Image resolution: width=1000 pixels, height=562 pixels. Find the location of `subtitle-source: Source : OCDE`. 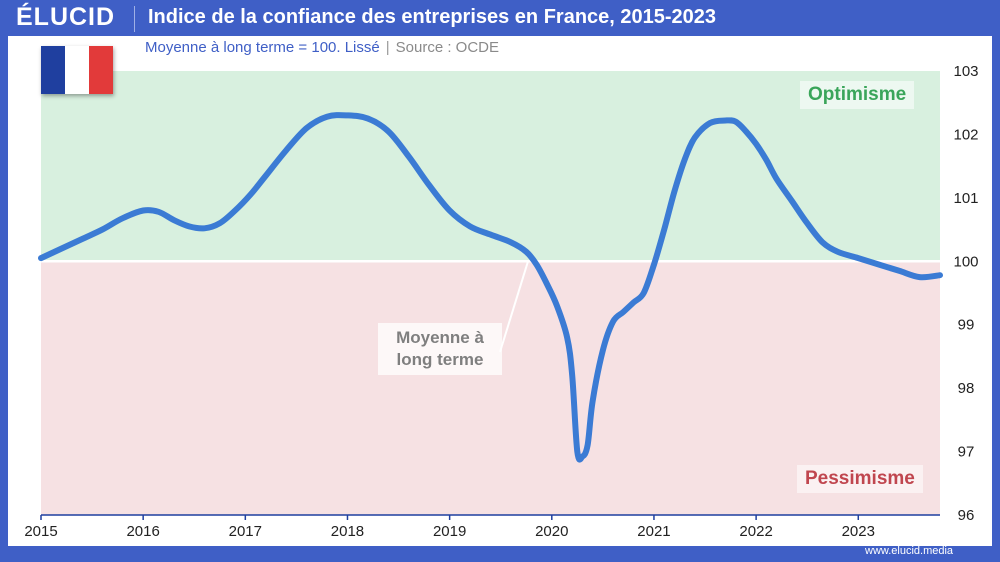

subtitle-source: Source : OCDE is located at coordinates (447, 47).